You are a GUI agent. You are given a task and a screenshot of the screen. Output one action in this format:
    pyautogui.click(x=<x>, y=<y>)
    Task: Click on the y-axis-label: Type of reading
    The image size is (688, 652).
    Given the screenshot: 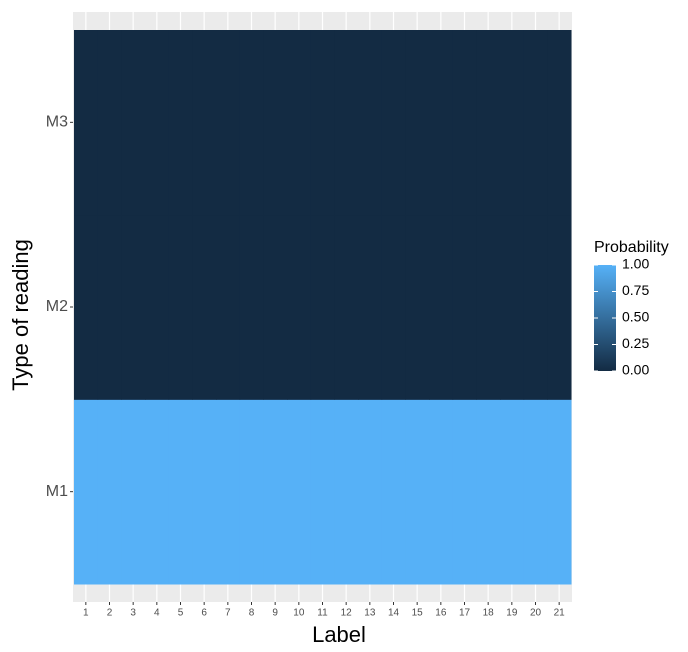 What is the action you would take?
    pyautogui.click(x=20, y=315)
    